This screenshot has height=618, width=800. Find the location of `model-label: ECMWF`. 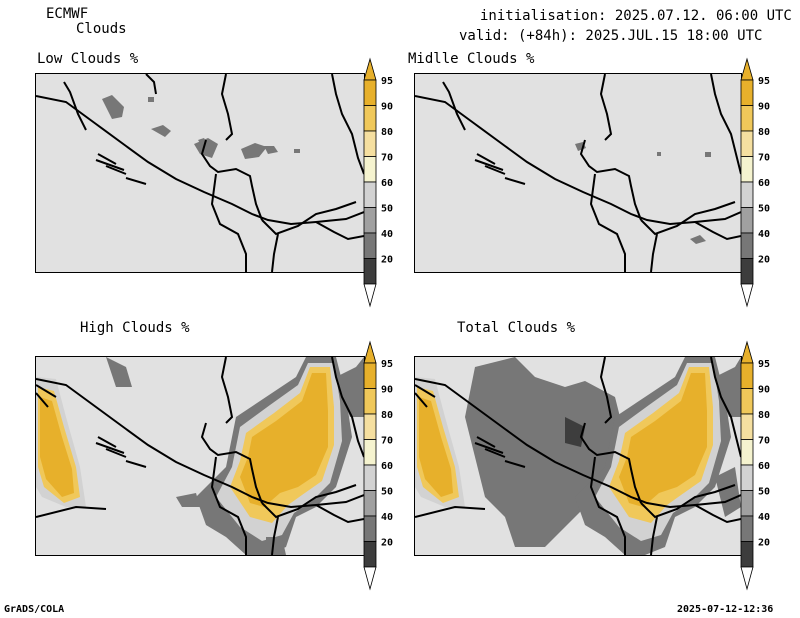

model-label: ECMWF is located at coordinates (67, 14).